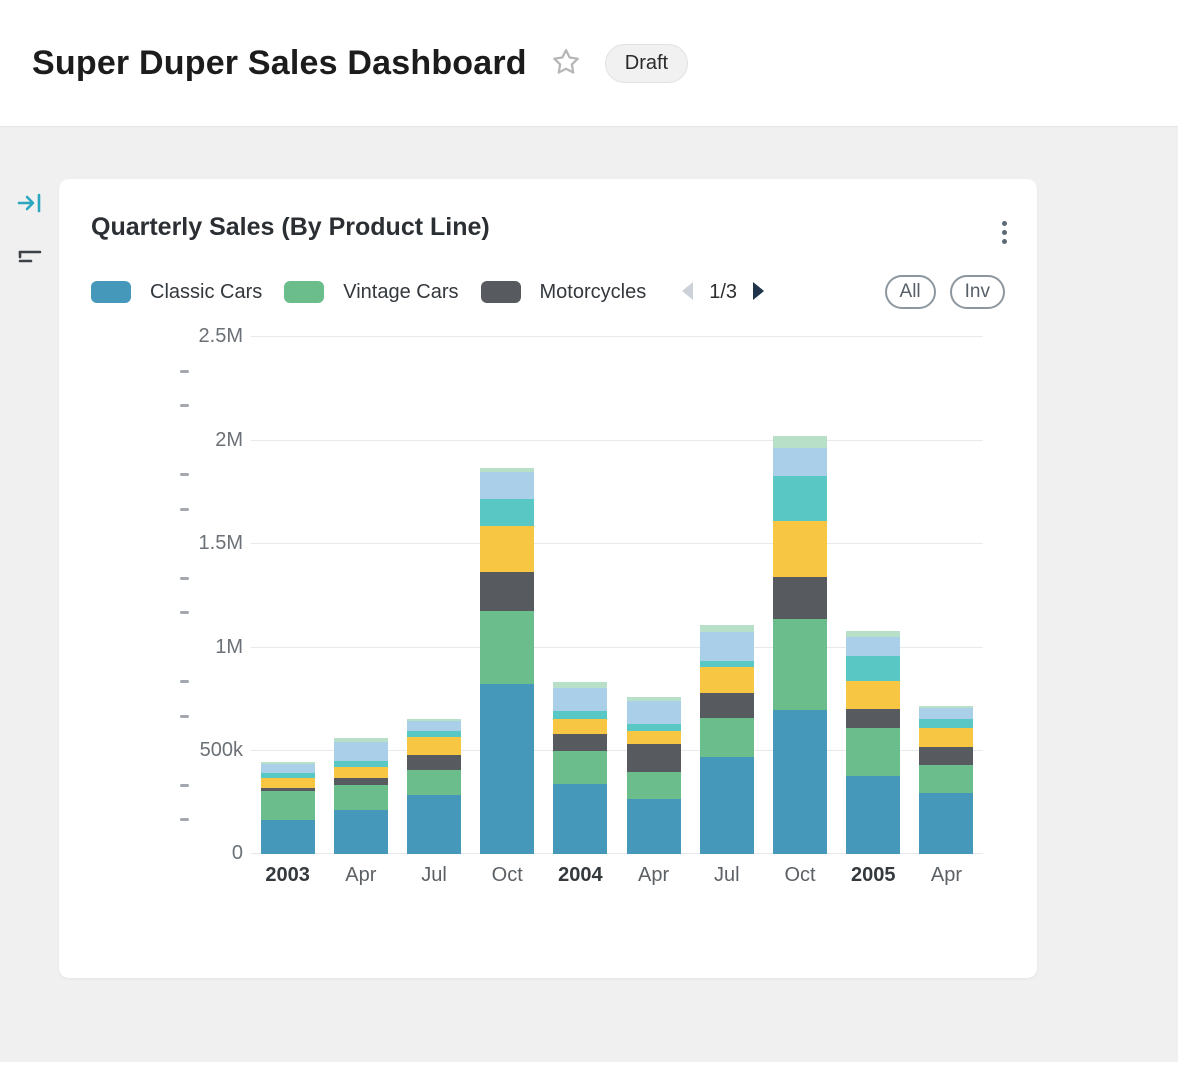  What do you see at coordinates (566, 63) in the screenshot?
I see `favorite-button` at bounding box center [566, 63].